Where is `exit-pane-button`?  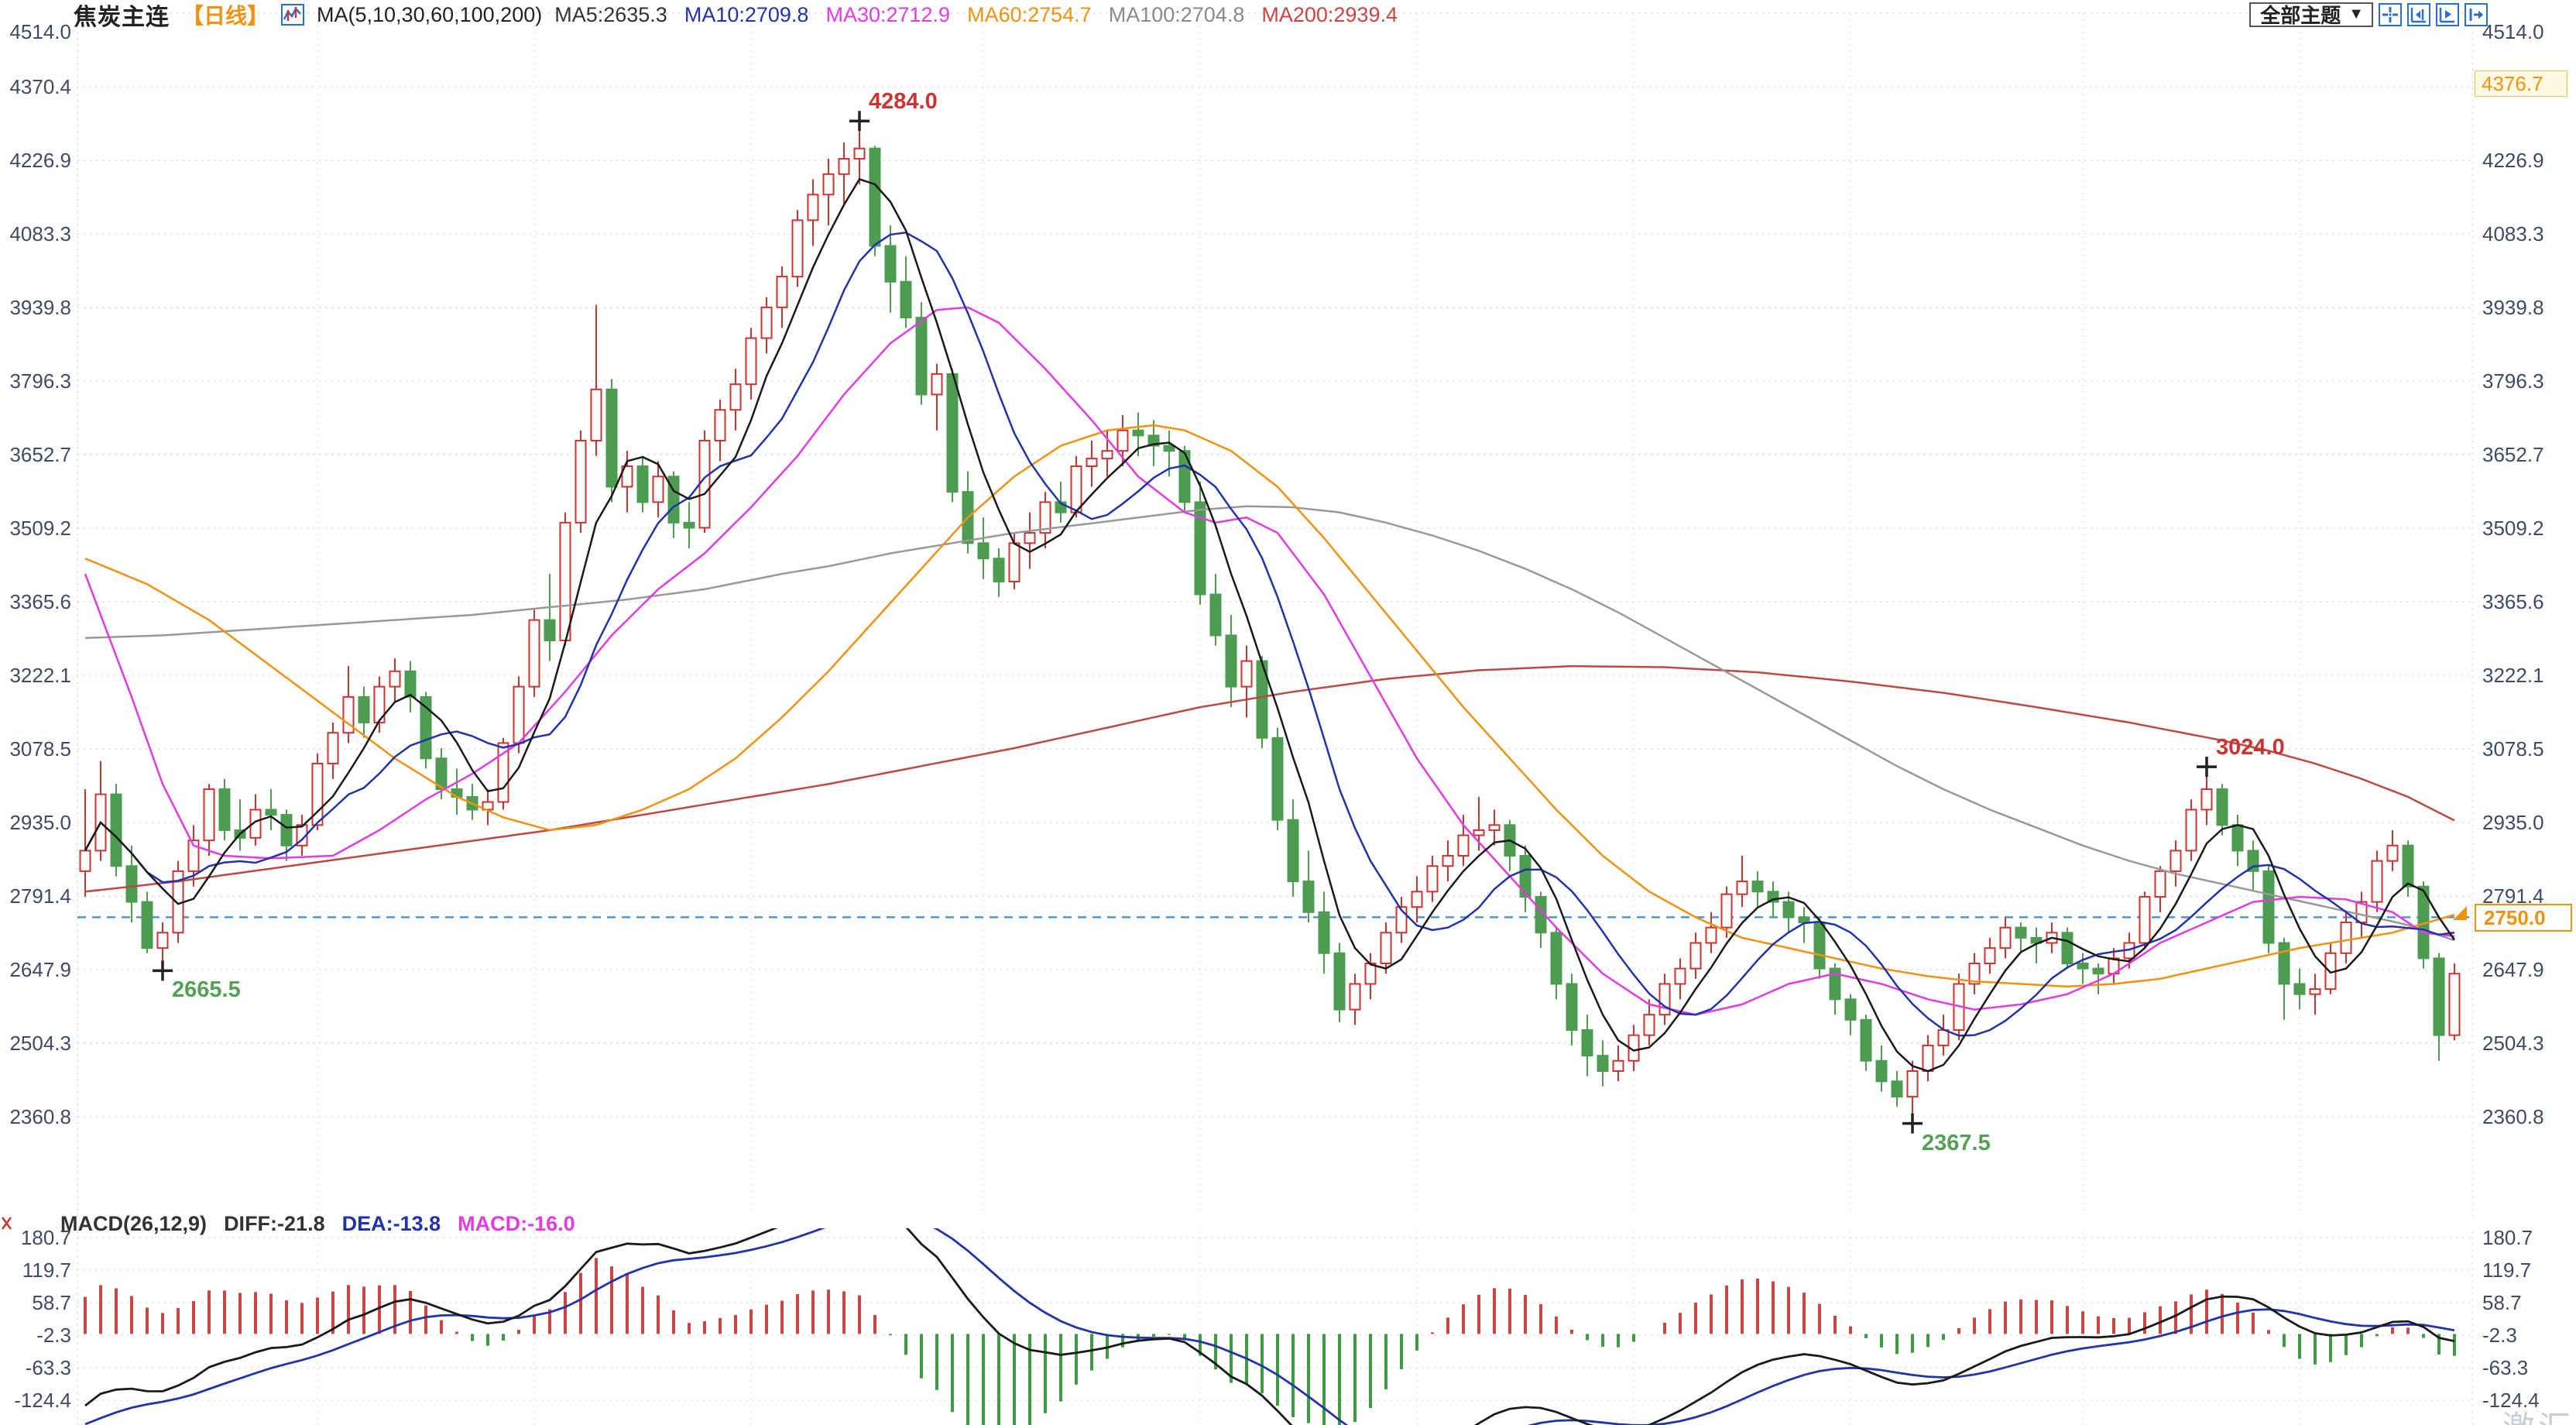 exit-pane-button is located at coordinates (2476, 15).